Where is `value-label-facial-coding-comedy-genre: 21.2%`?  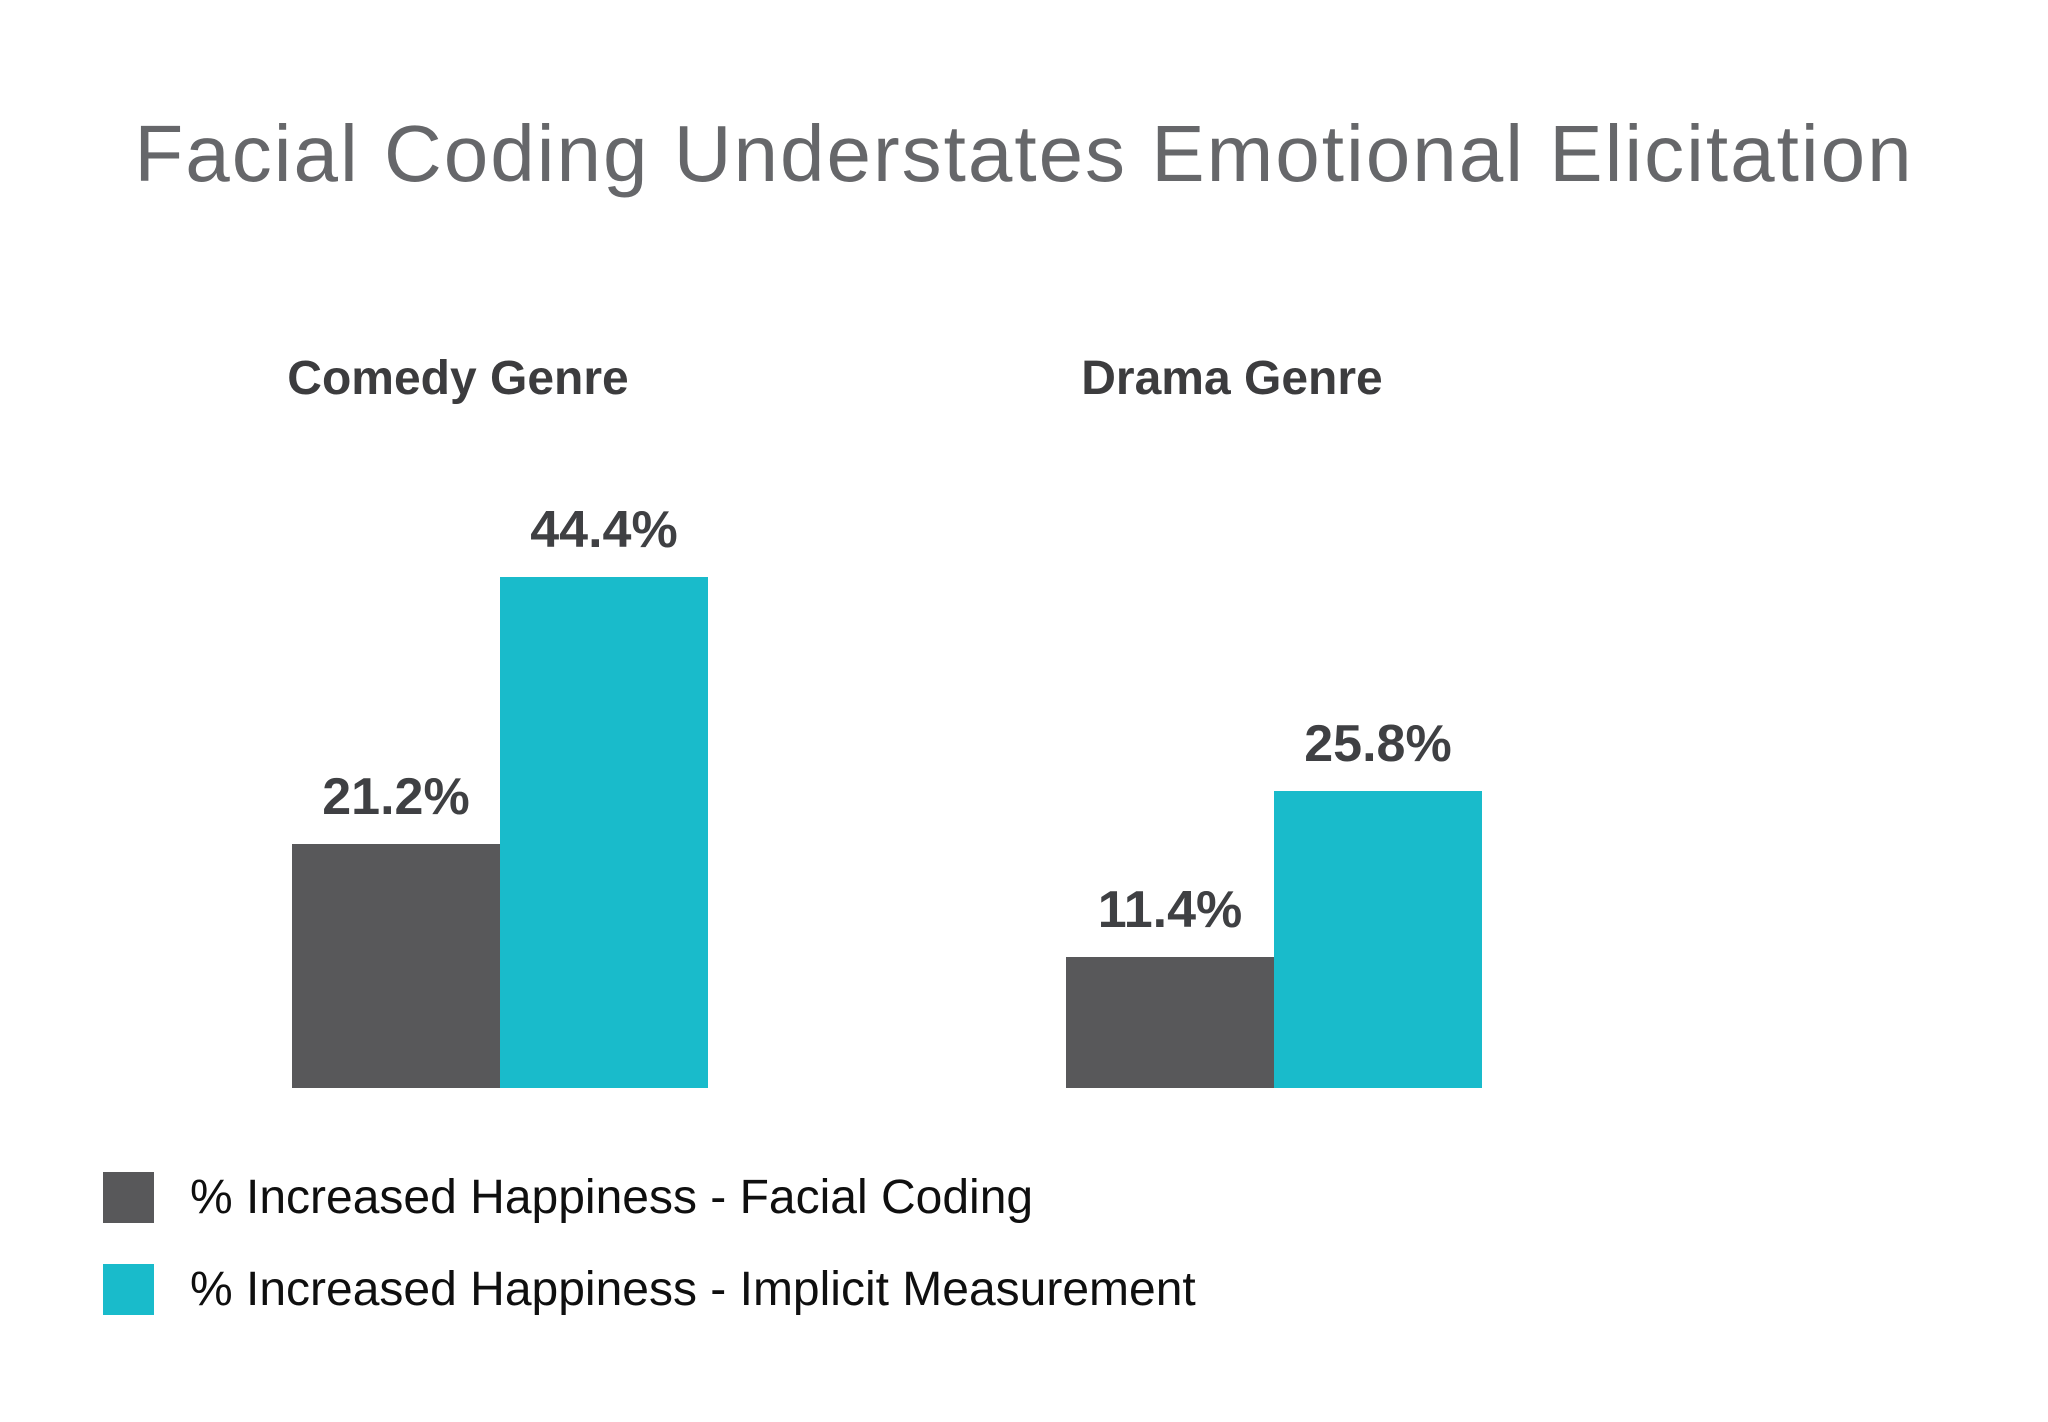
value-label-facial-coding-comedy-genre: 21.2% is located at coordinates (396, 797).